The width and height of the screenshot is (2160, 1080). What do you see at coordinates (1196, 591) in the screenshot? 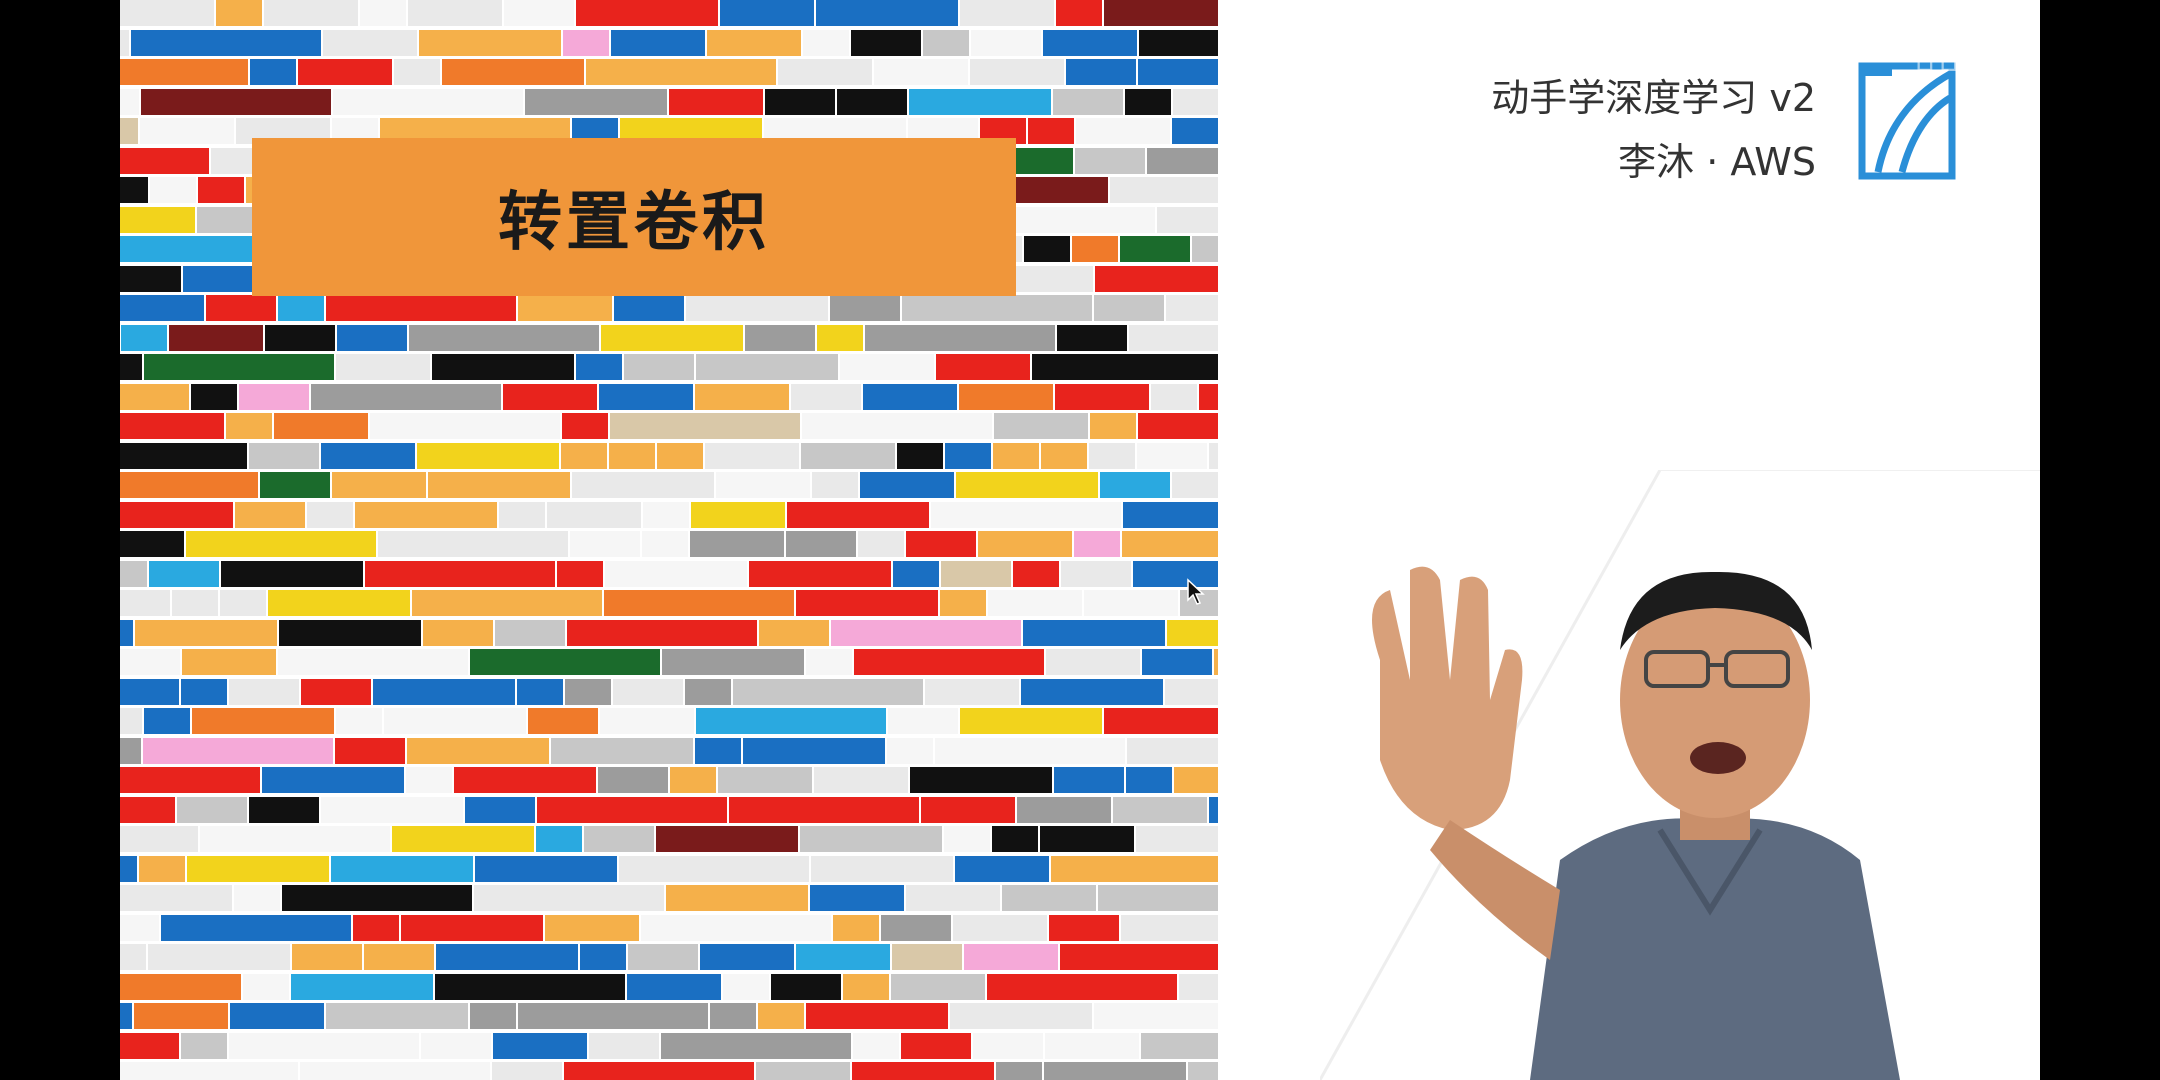
I see `mouse-pointer-icon` at bounding box center [1196, 591].